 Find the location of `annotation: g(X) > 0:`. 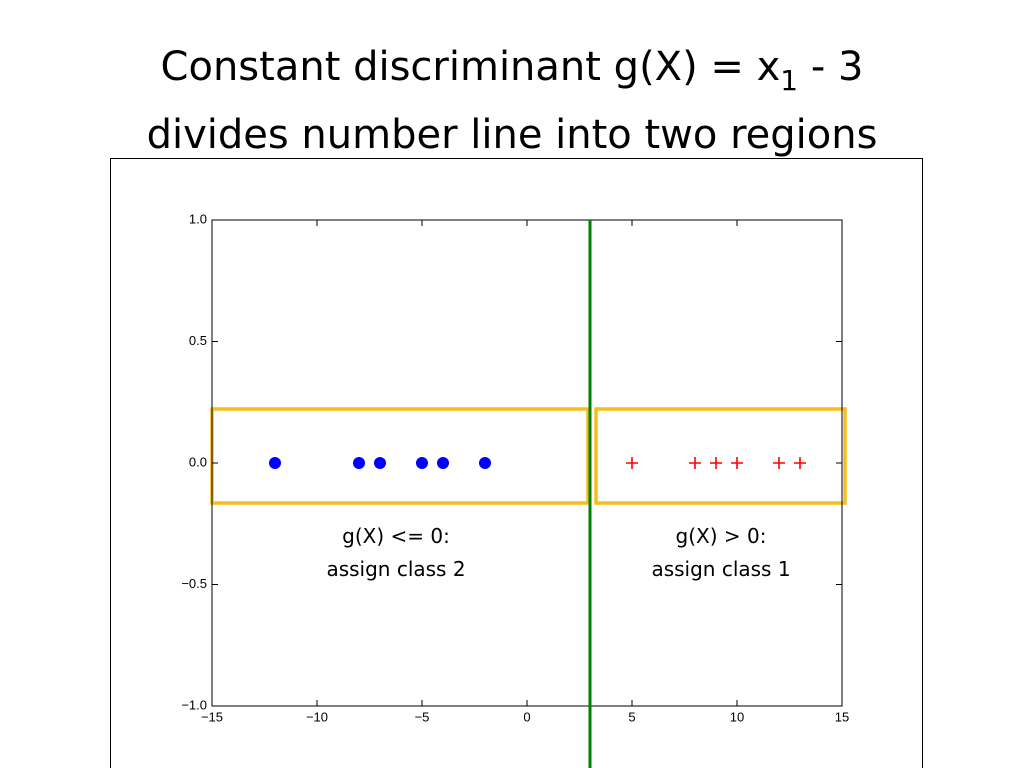

annotation: g(X) > 0: is located at coordinates (721, 536).